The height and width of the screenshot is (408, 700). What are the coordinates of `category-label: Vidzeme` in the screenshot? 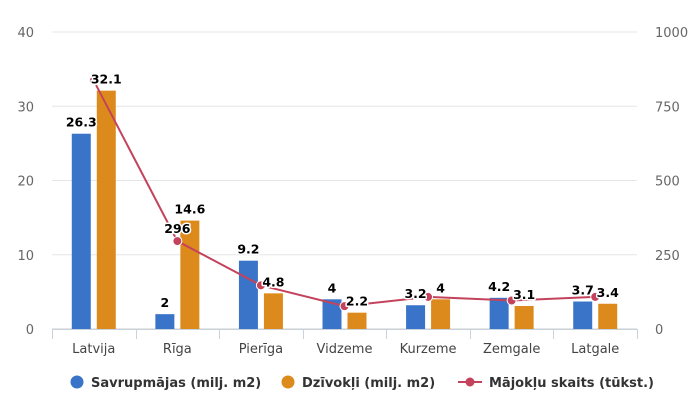 It's located at (345, 349).